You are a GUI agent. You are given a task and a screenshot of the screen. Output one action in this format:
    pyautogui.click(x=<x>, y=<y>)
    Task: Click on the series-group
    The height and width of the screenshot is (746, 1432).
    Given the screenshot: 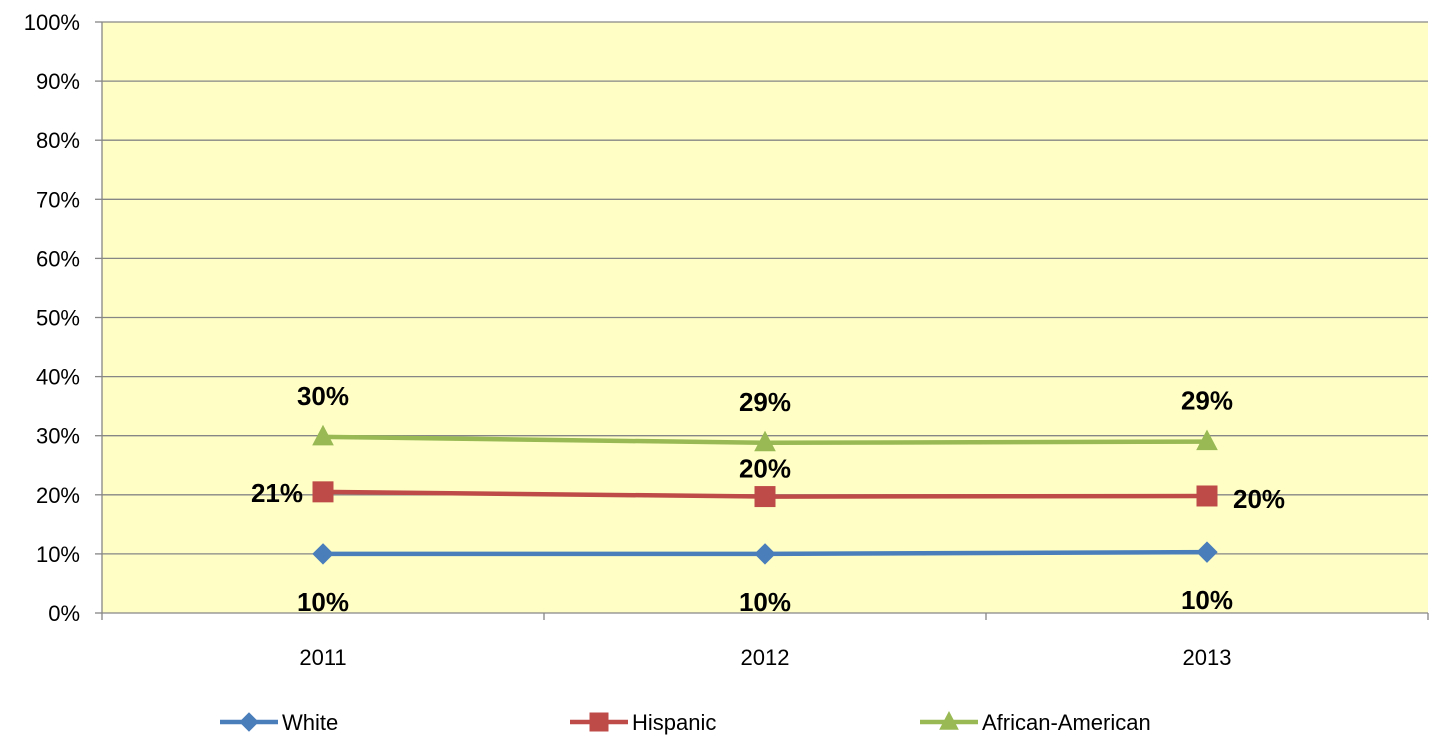 What is the action you would take?
    pyautogui.click(x=765, y=494)
    